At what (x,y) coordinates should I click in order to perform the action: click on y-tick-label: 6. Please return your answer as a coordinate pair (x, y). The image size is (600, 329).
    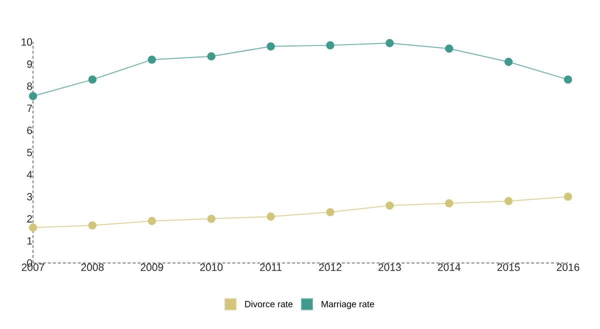
    Looking at the image, I should click on (29, 130).